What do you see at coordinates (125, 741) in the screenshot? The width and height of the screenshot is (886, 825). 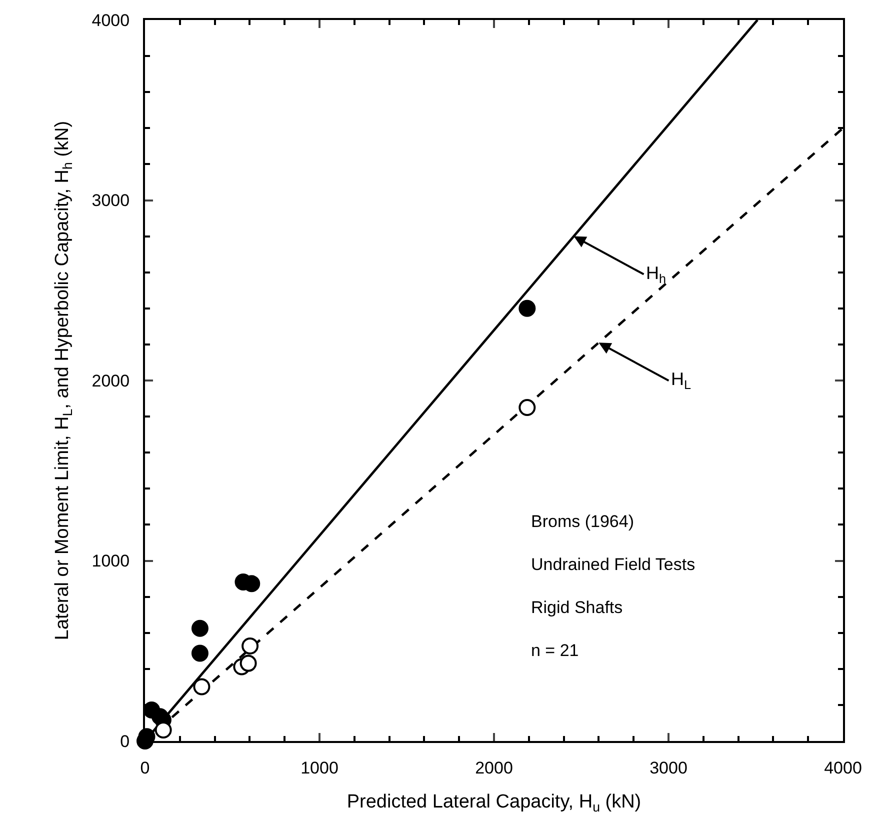 I see `y-tick-label: 0` at bounding box center [125, 741].